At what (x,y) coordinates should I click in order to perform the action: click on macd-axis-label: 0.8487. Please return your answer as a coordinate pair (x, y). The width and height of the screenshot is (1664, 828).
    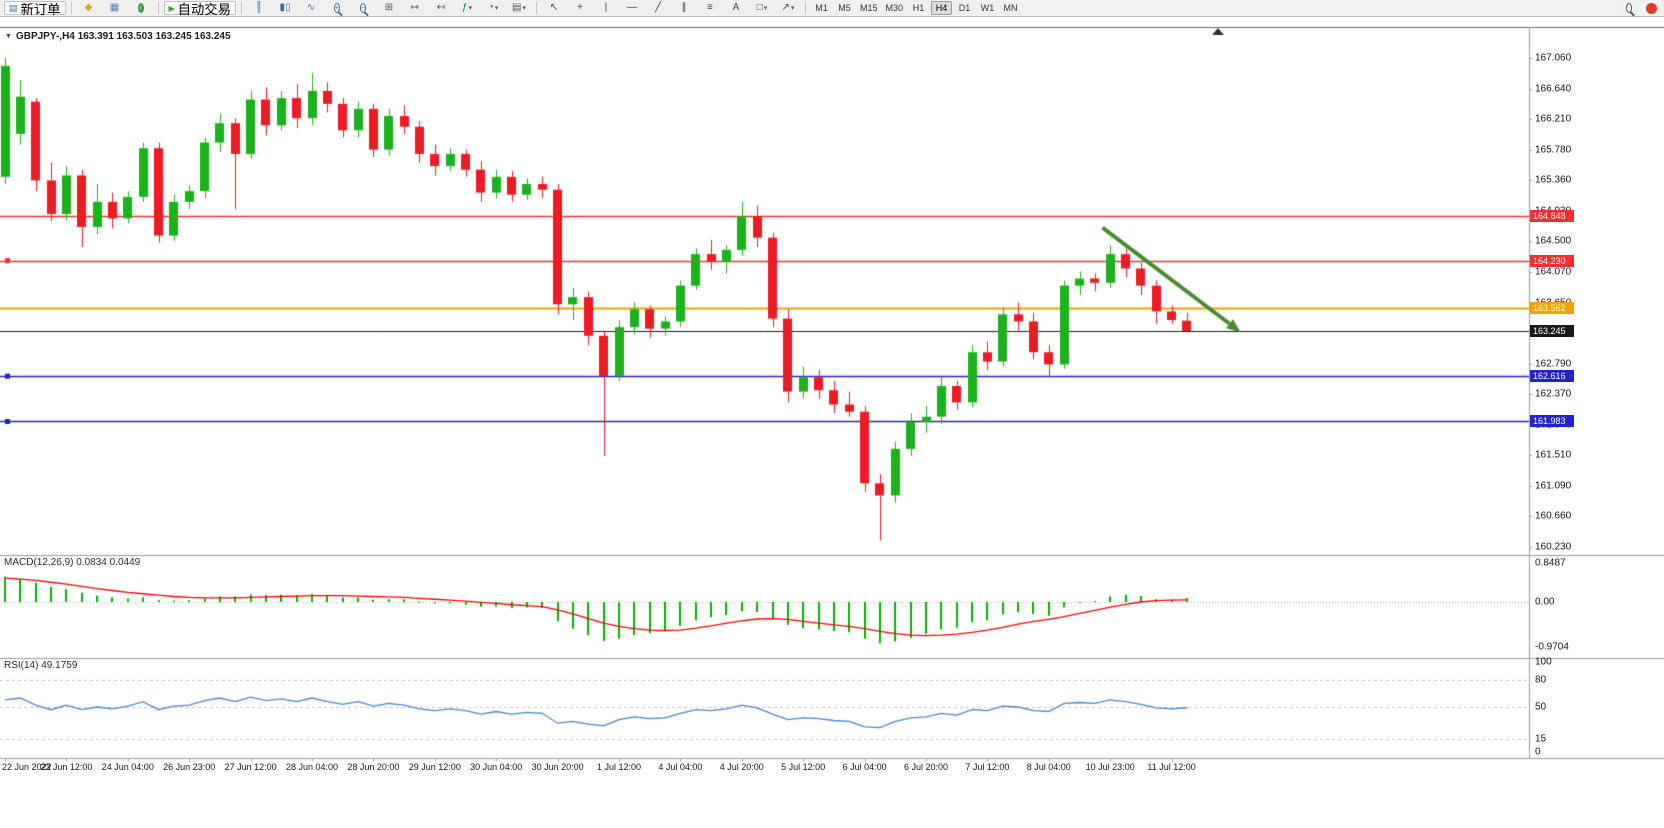
    Looking at the image, I should click on (1550, 563).